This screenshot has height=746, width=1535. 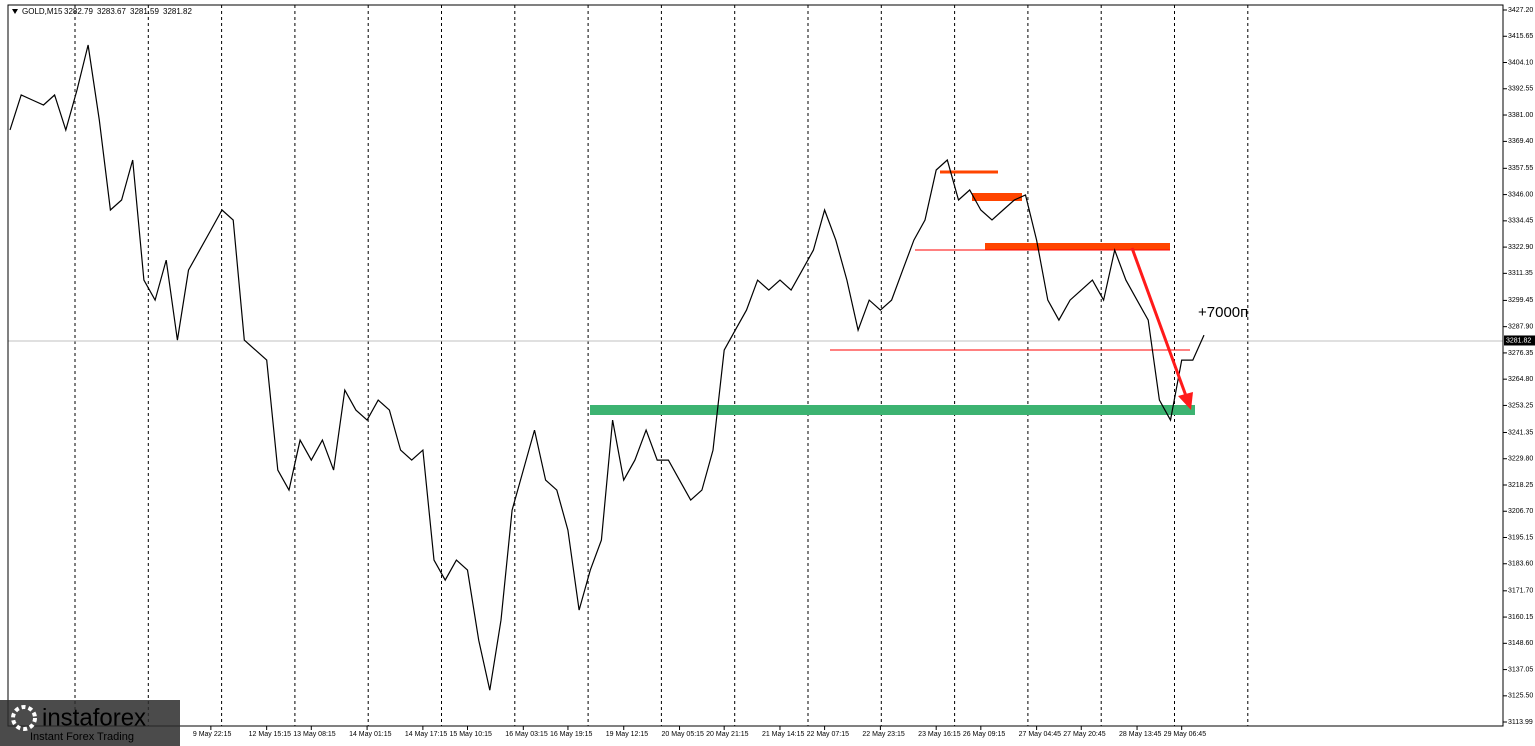 What do you see at coordinates (1520, 591) in the screenshot?
I see `y-tick-label: 3171.70` at bounding box center [1520, 591].